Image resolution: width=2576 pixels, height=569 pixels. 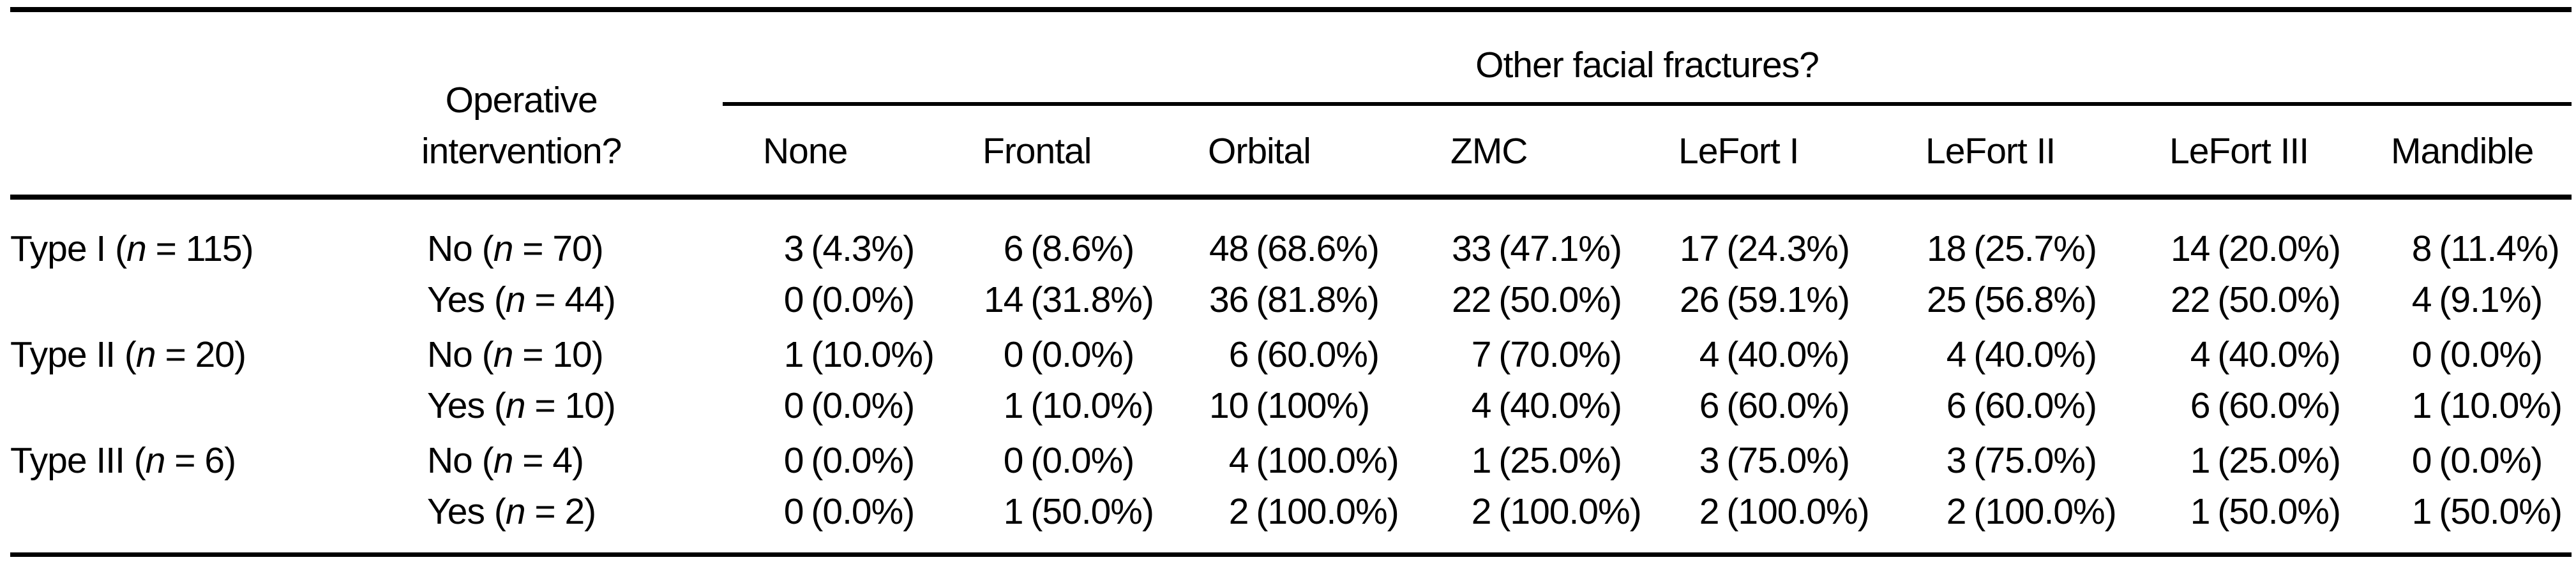 I want to click on data-cell-lefort-1: 3 (75.0%), so click(x=1801, y=461).